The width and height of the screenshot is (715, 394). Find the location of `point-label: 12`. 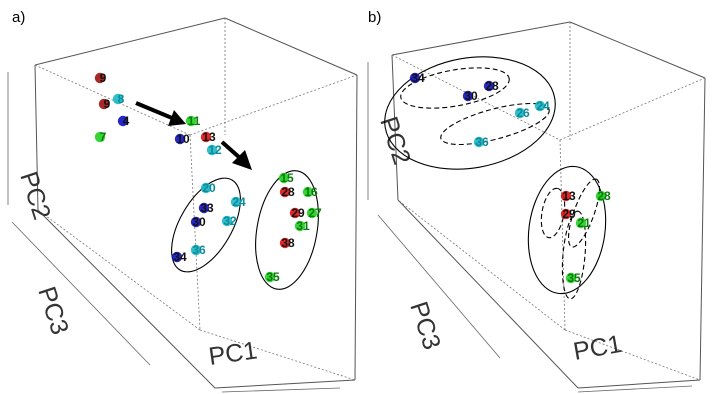

point-label: 12 is located at coordinates (215, 150).